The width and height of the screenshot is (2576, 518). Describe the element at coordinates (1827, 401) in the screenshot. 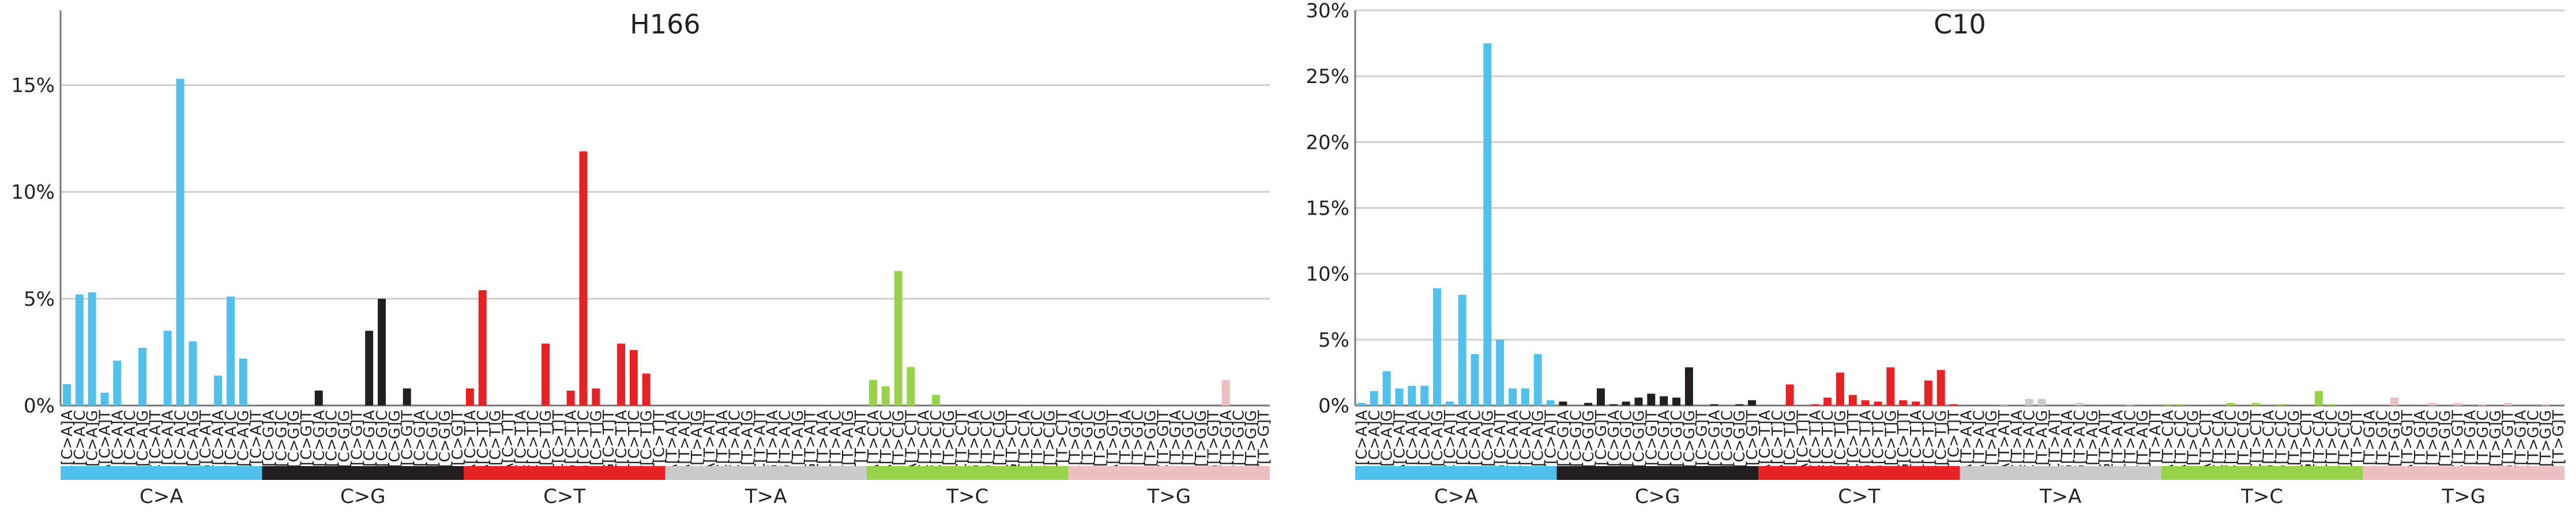

I see `bar-C[C>T]C` at that location.